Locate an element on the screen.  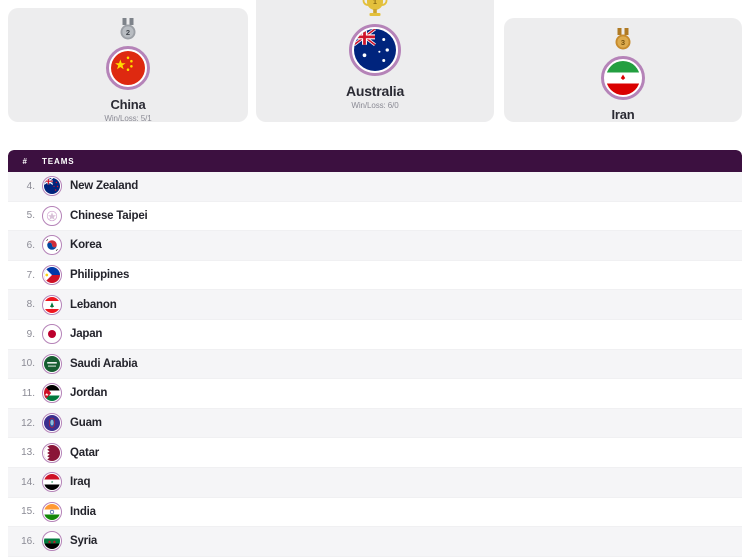
column-header-teams: TEAMS is located at coordinates (58, 161).